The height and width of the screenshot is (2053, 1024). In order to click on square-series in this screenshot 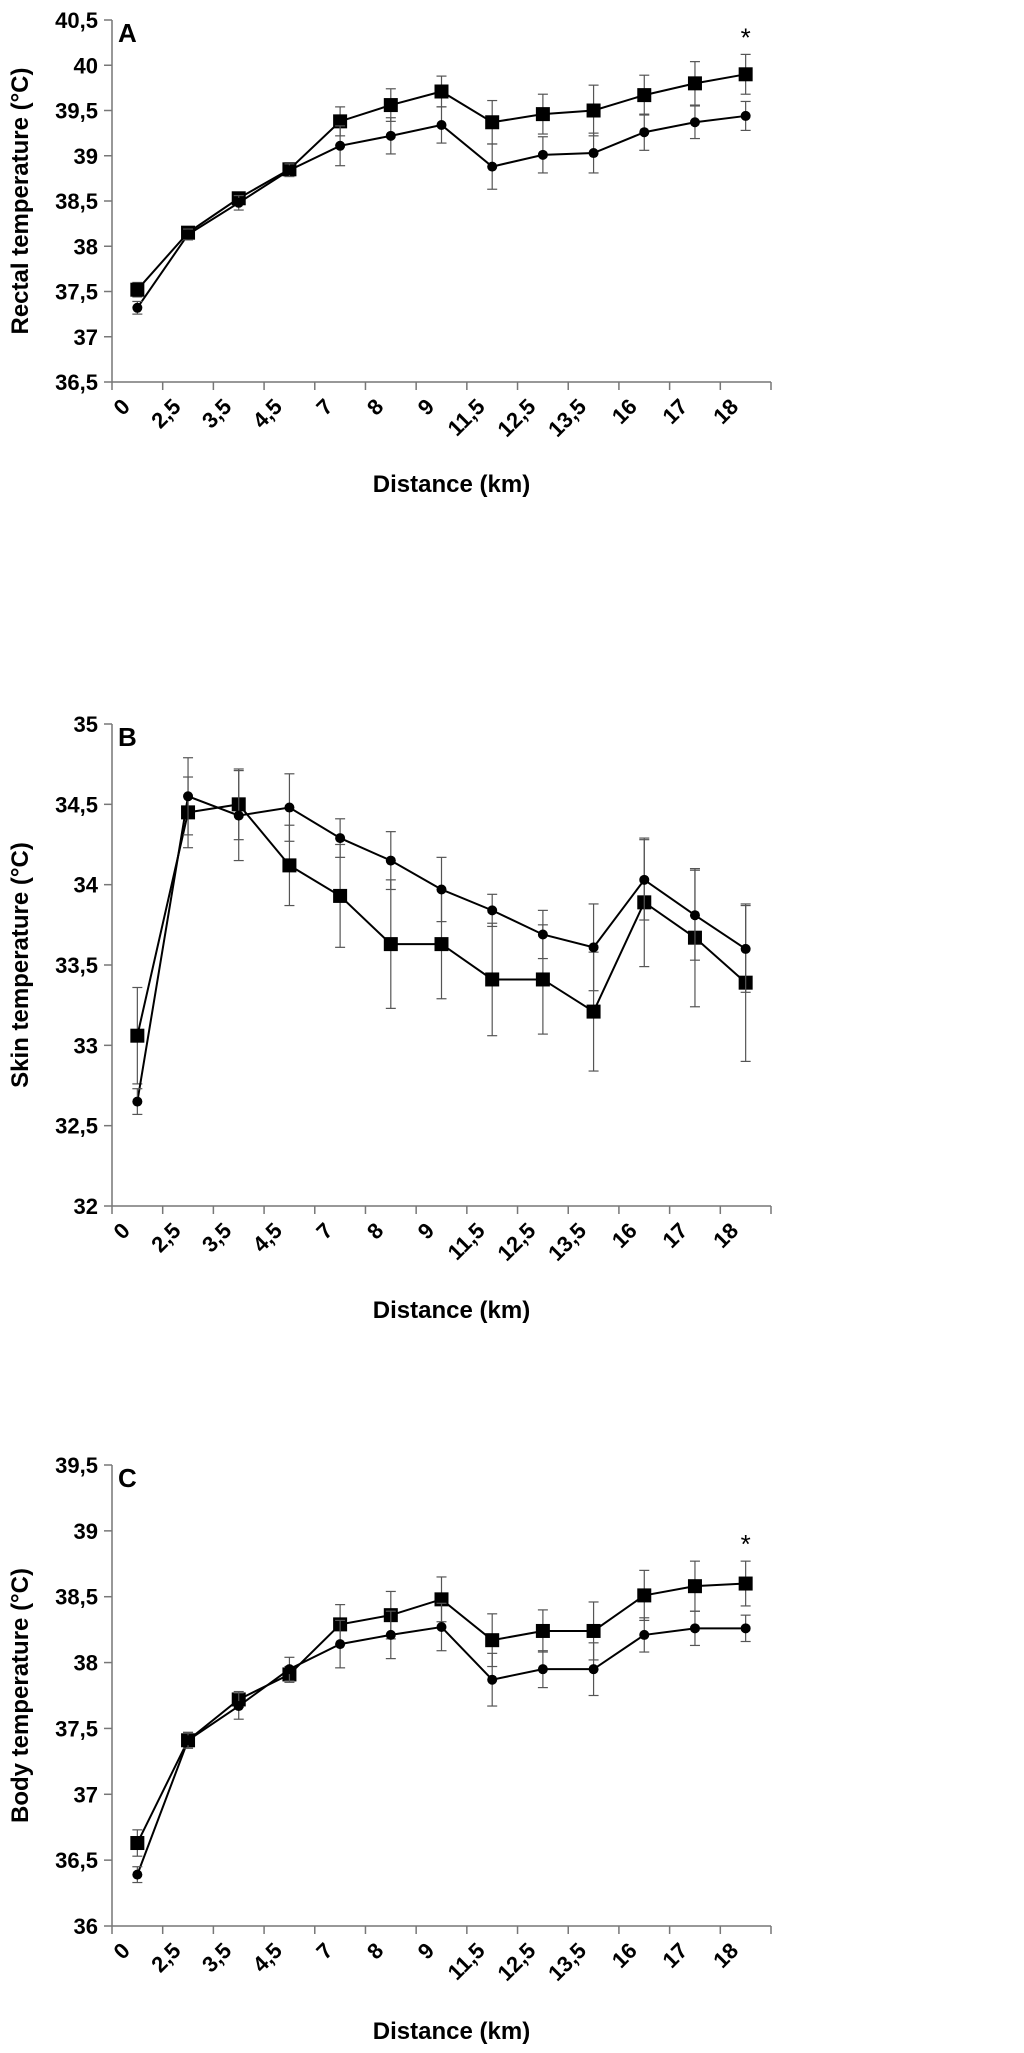, I will do `click(441, 175)`.